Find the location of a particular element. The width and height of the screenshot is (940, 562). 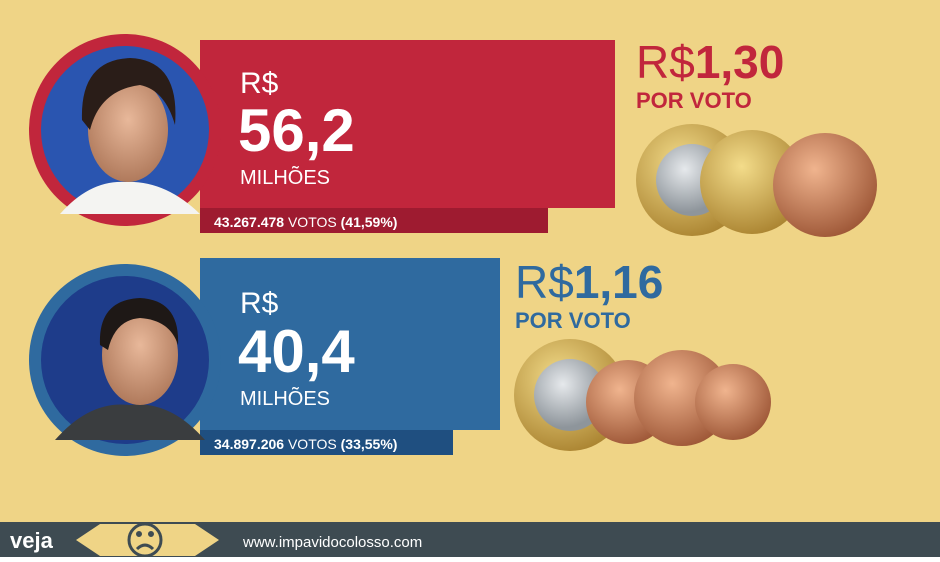

votes: 43.267.478 is located at coordinates (249, 222).